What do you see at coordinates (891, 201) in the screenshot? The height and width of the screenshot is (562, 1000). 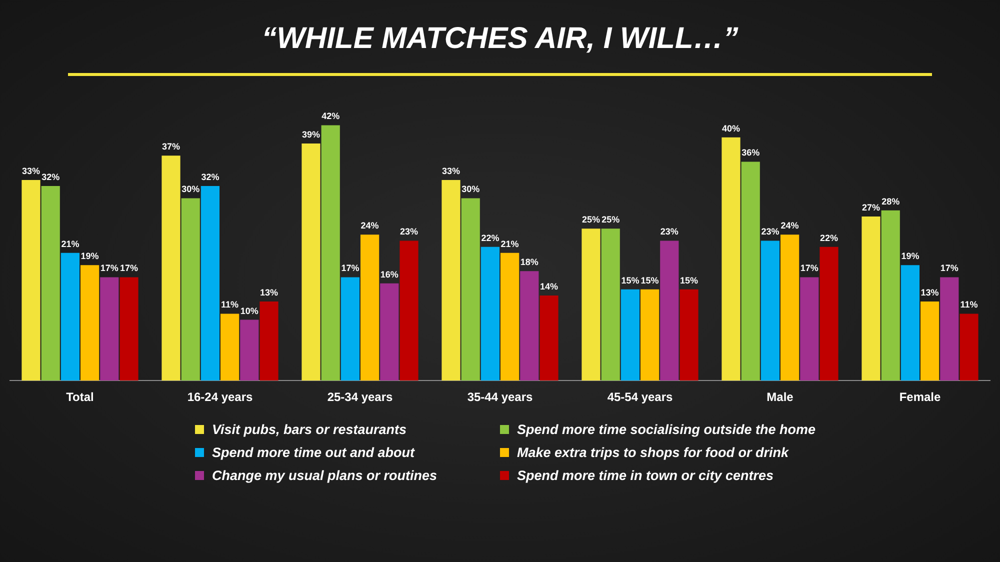 I see `data-label: 28%` at bounding box center [891, 201].